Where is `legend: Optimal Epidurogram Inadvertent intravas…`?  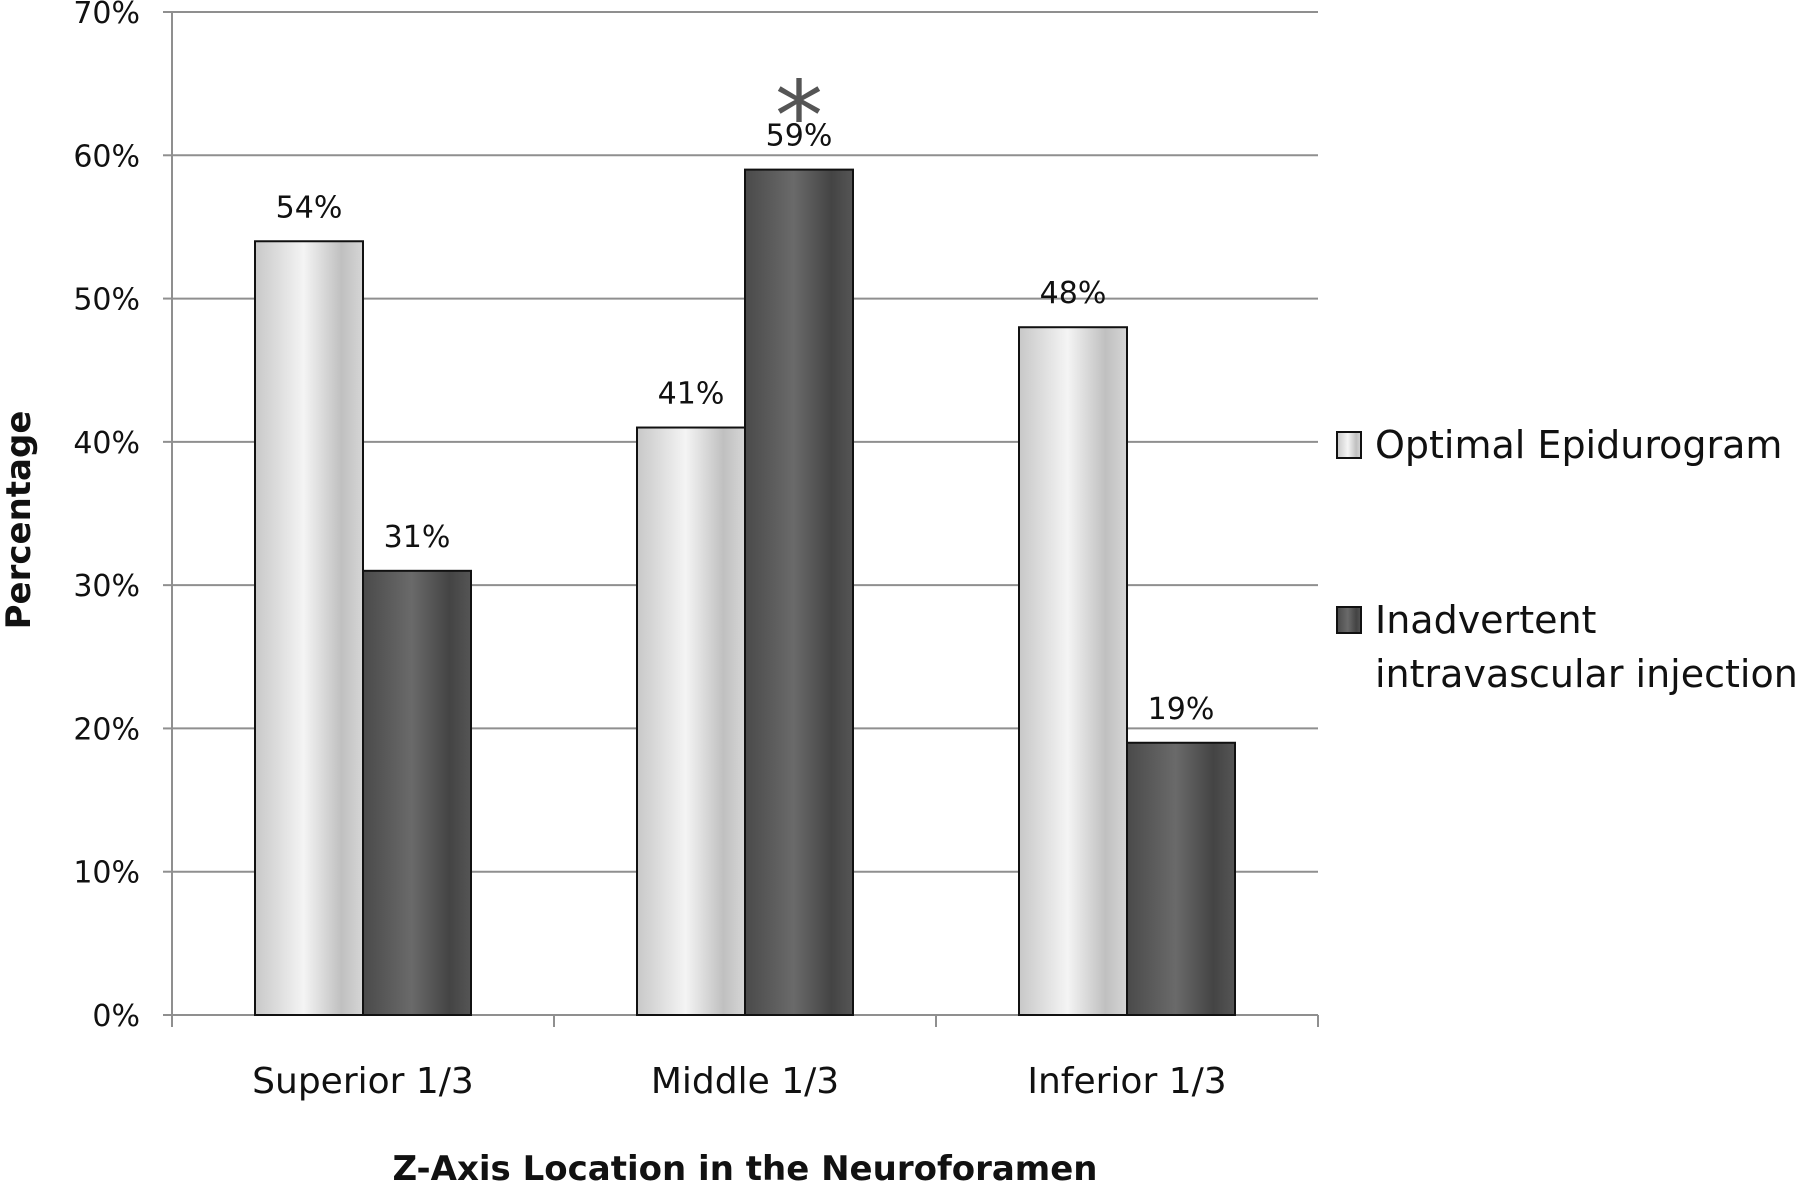
legend: Optimal Epidurogram Inadvertent intravas… is located at coordinates (1567, 559).